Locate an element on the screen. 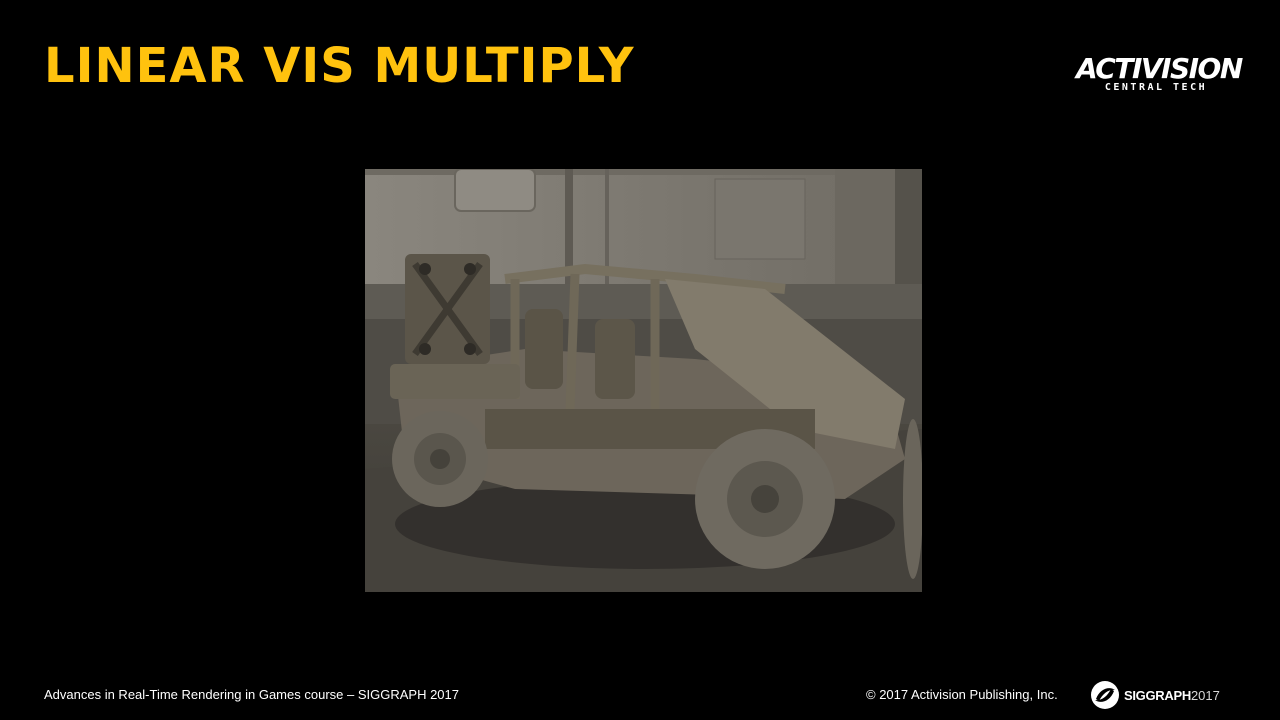 The image size is (1280, 720). siggraph-logo-text: SIGGRAPH2017 is located at coordinates (1172, 695).